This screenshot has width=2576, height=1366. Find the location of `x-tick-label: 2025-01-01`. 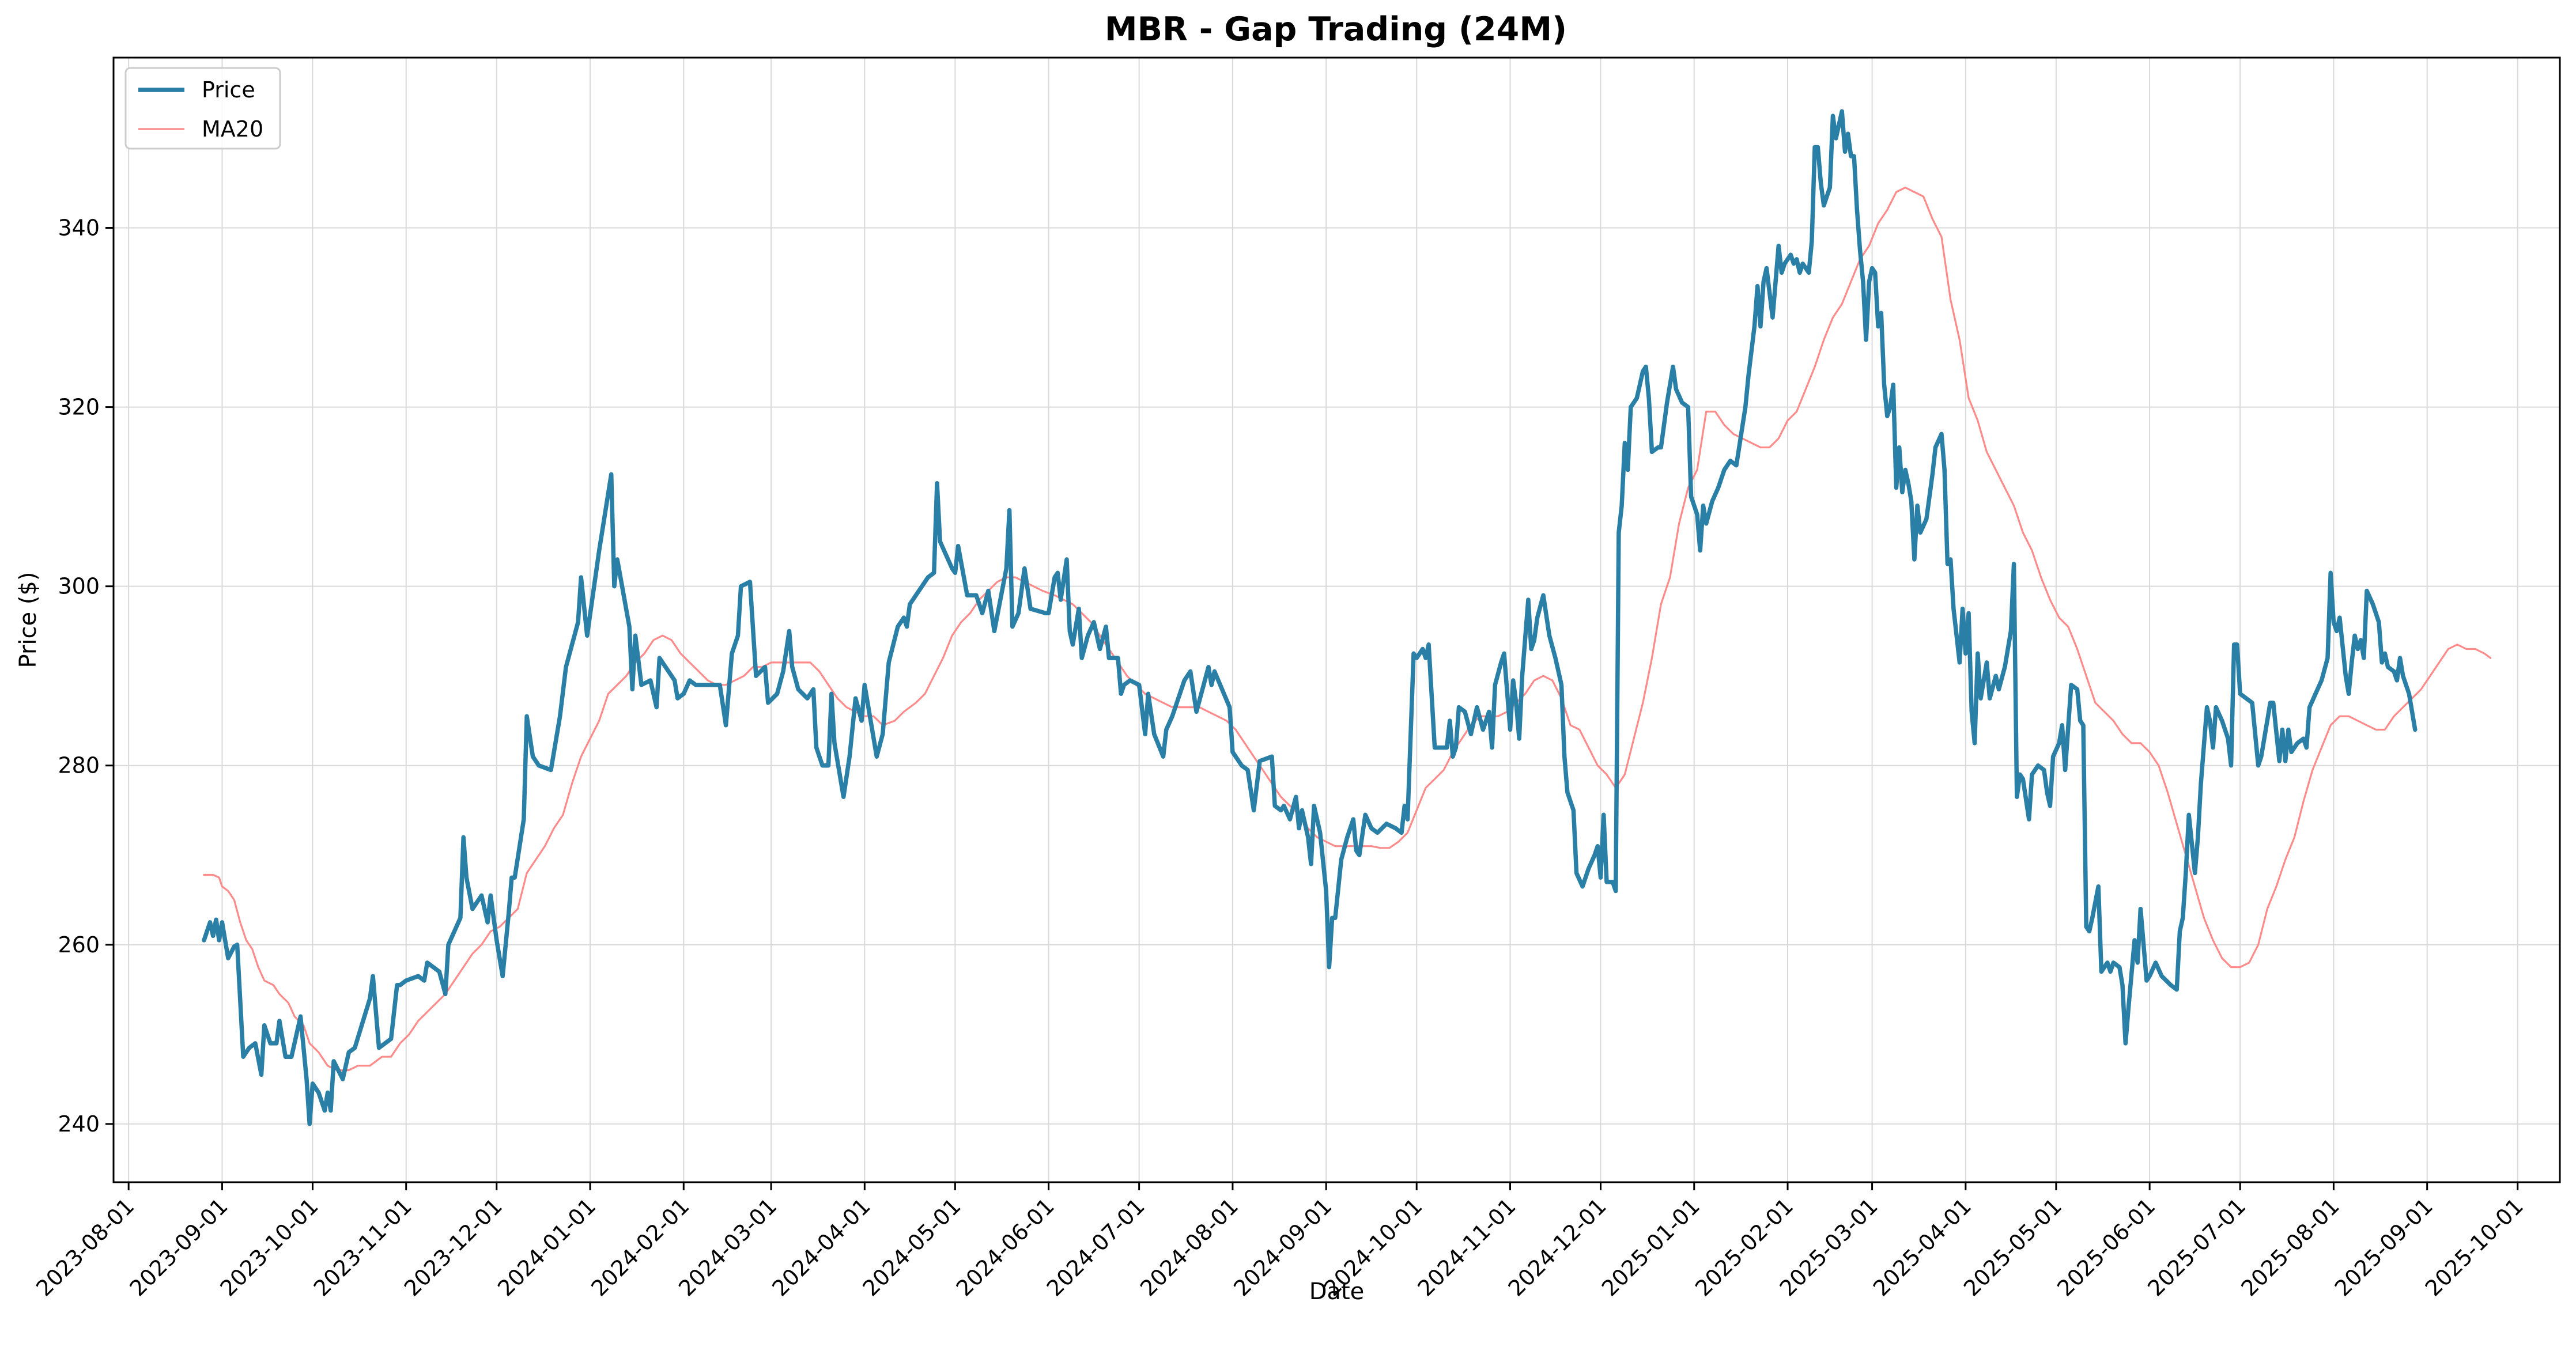

x-tick-label: 2025-01-01 is located at coordinates (1651, 1247).